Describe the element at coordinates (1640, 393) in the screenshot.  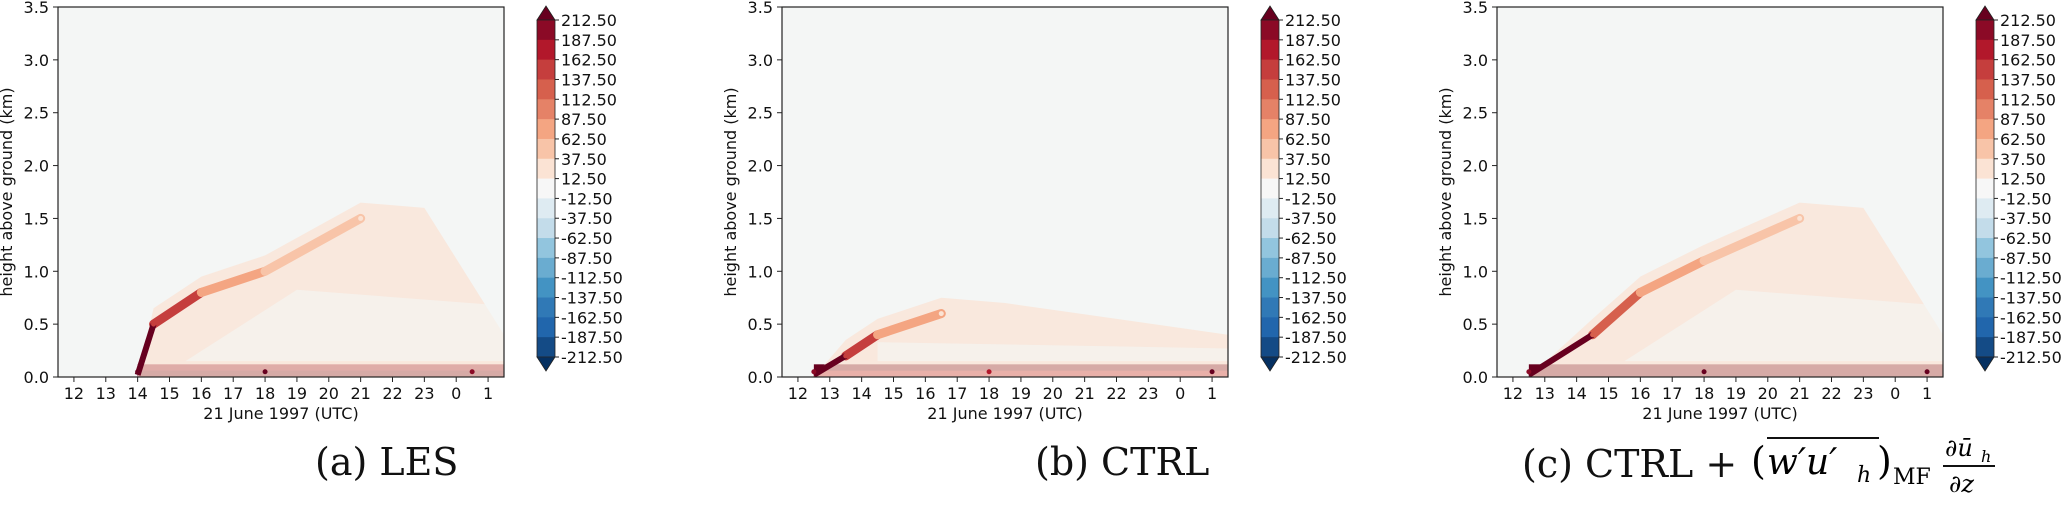
I see `x-tick-label: 16` at that location.